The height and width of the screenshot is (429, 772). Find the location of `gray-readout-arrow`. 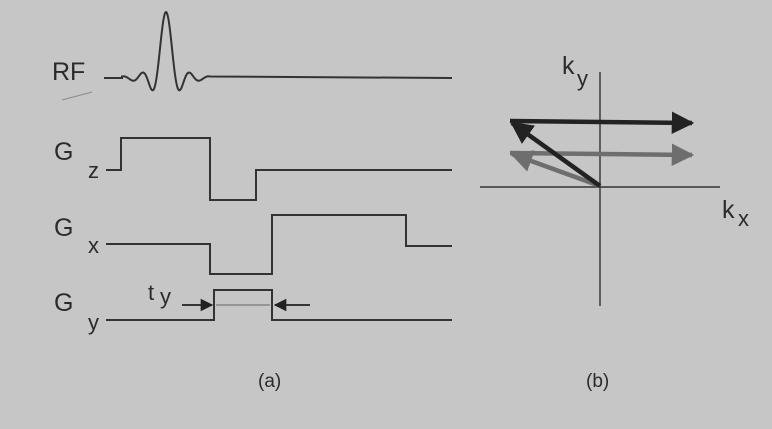

gray-readout-arrow is located at coordinates (602, 155).